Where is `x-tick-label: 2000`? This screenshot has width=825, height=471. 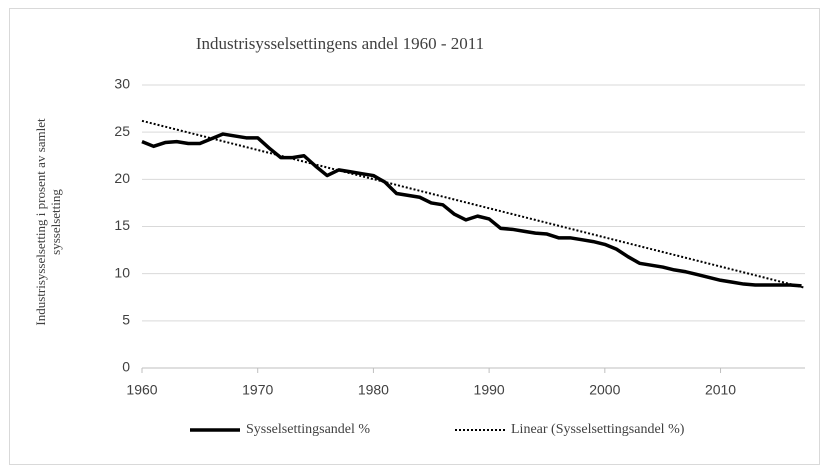 x-tick-label: 2000 is located at coordinates (604, 390).